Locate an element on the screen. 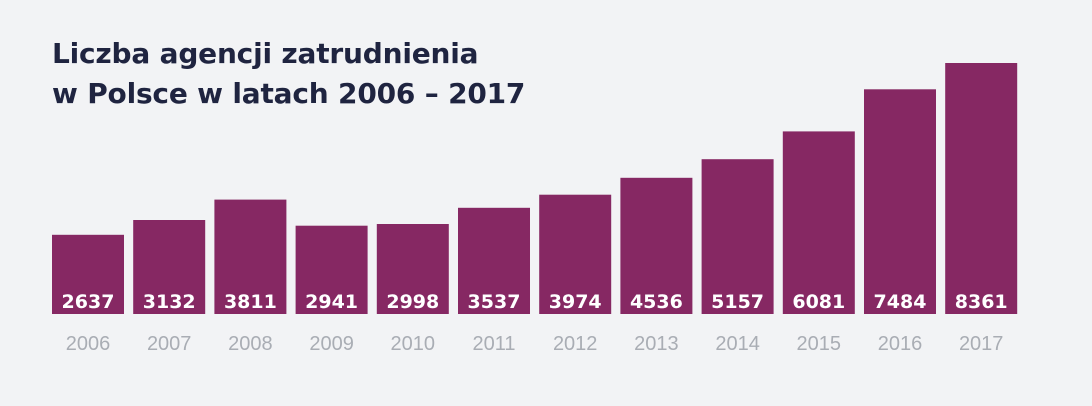  x-tick-label-2017: 2017 is located at coordinates (981, 344).